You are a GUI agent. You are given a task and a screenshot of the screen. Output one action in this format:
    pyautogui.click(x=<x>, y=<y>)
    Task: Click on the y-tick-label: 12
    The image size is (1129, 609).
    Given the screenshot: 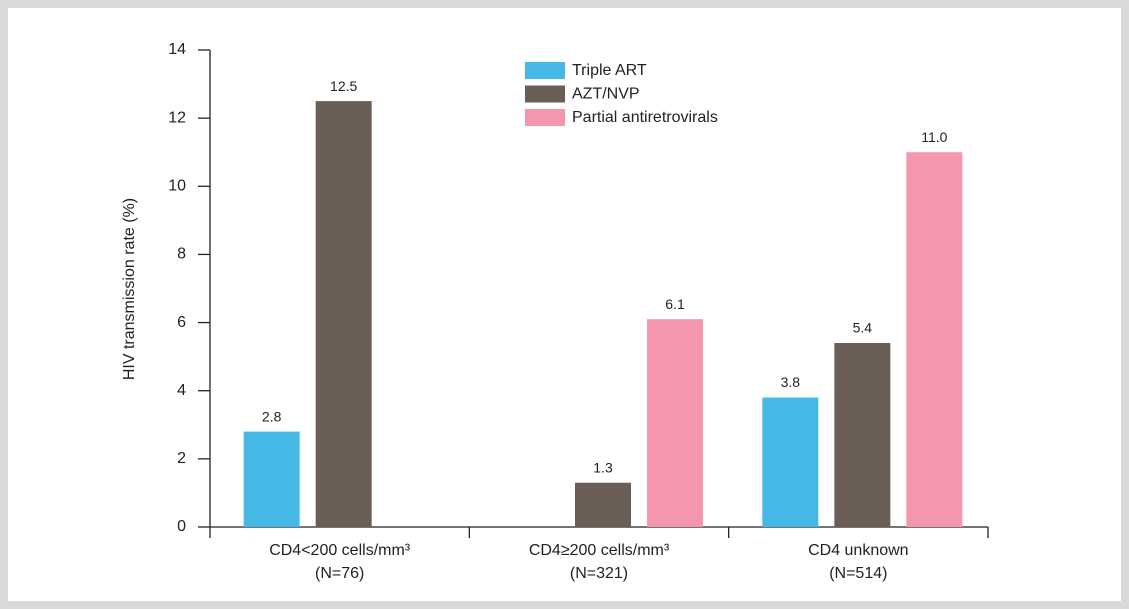 What is the action you would take?
    pyautogui.click(x=177, y=117)
    